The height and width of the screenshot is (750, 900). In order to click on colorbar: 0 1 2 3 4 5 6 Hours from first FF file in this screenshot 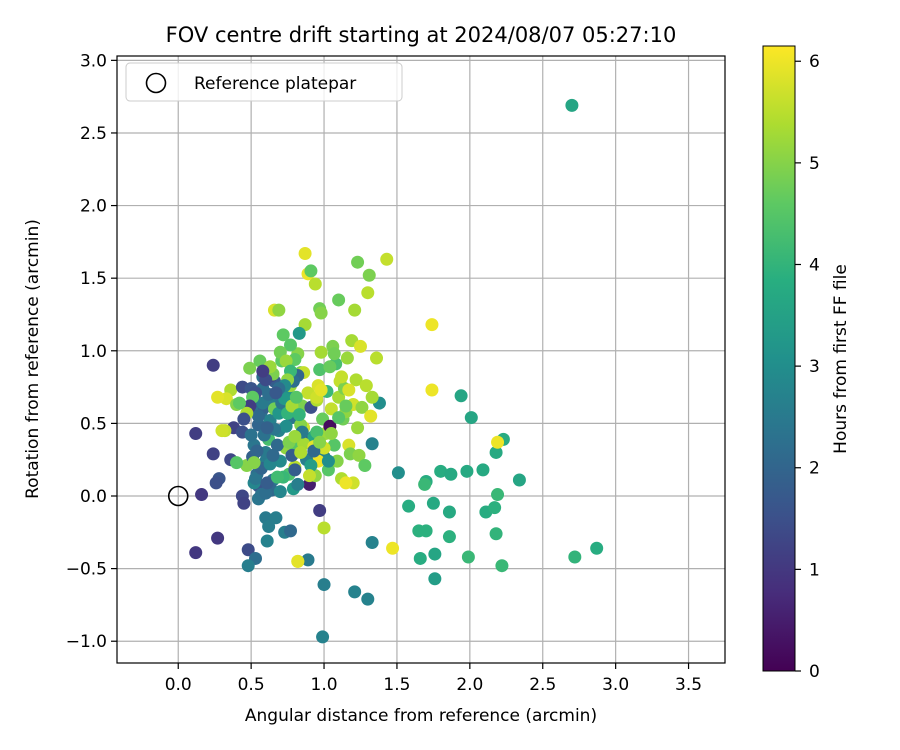, I will do `click(806, 363)`.